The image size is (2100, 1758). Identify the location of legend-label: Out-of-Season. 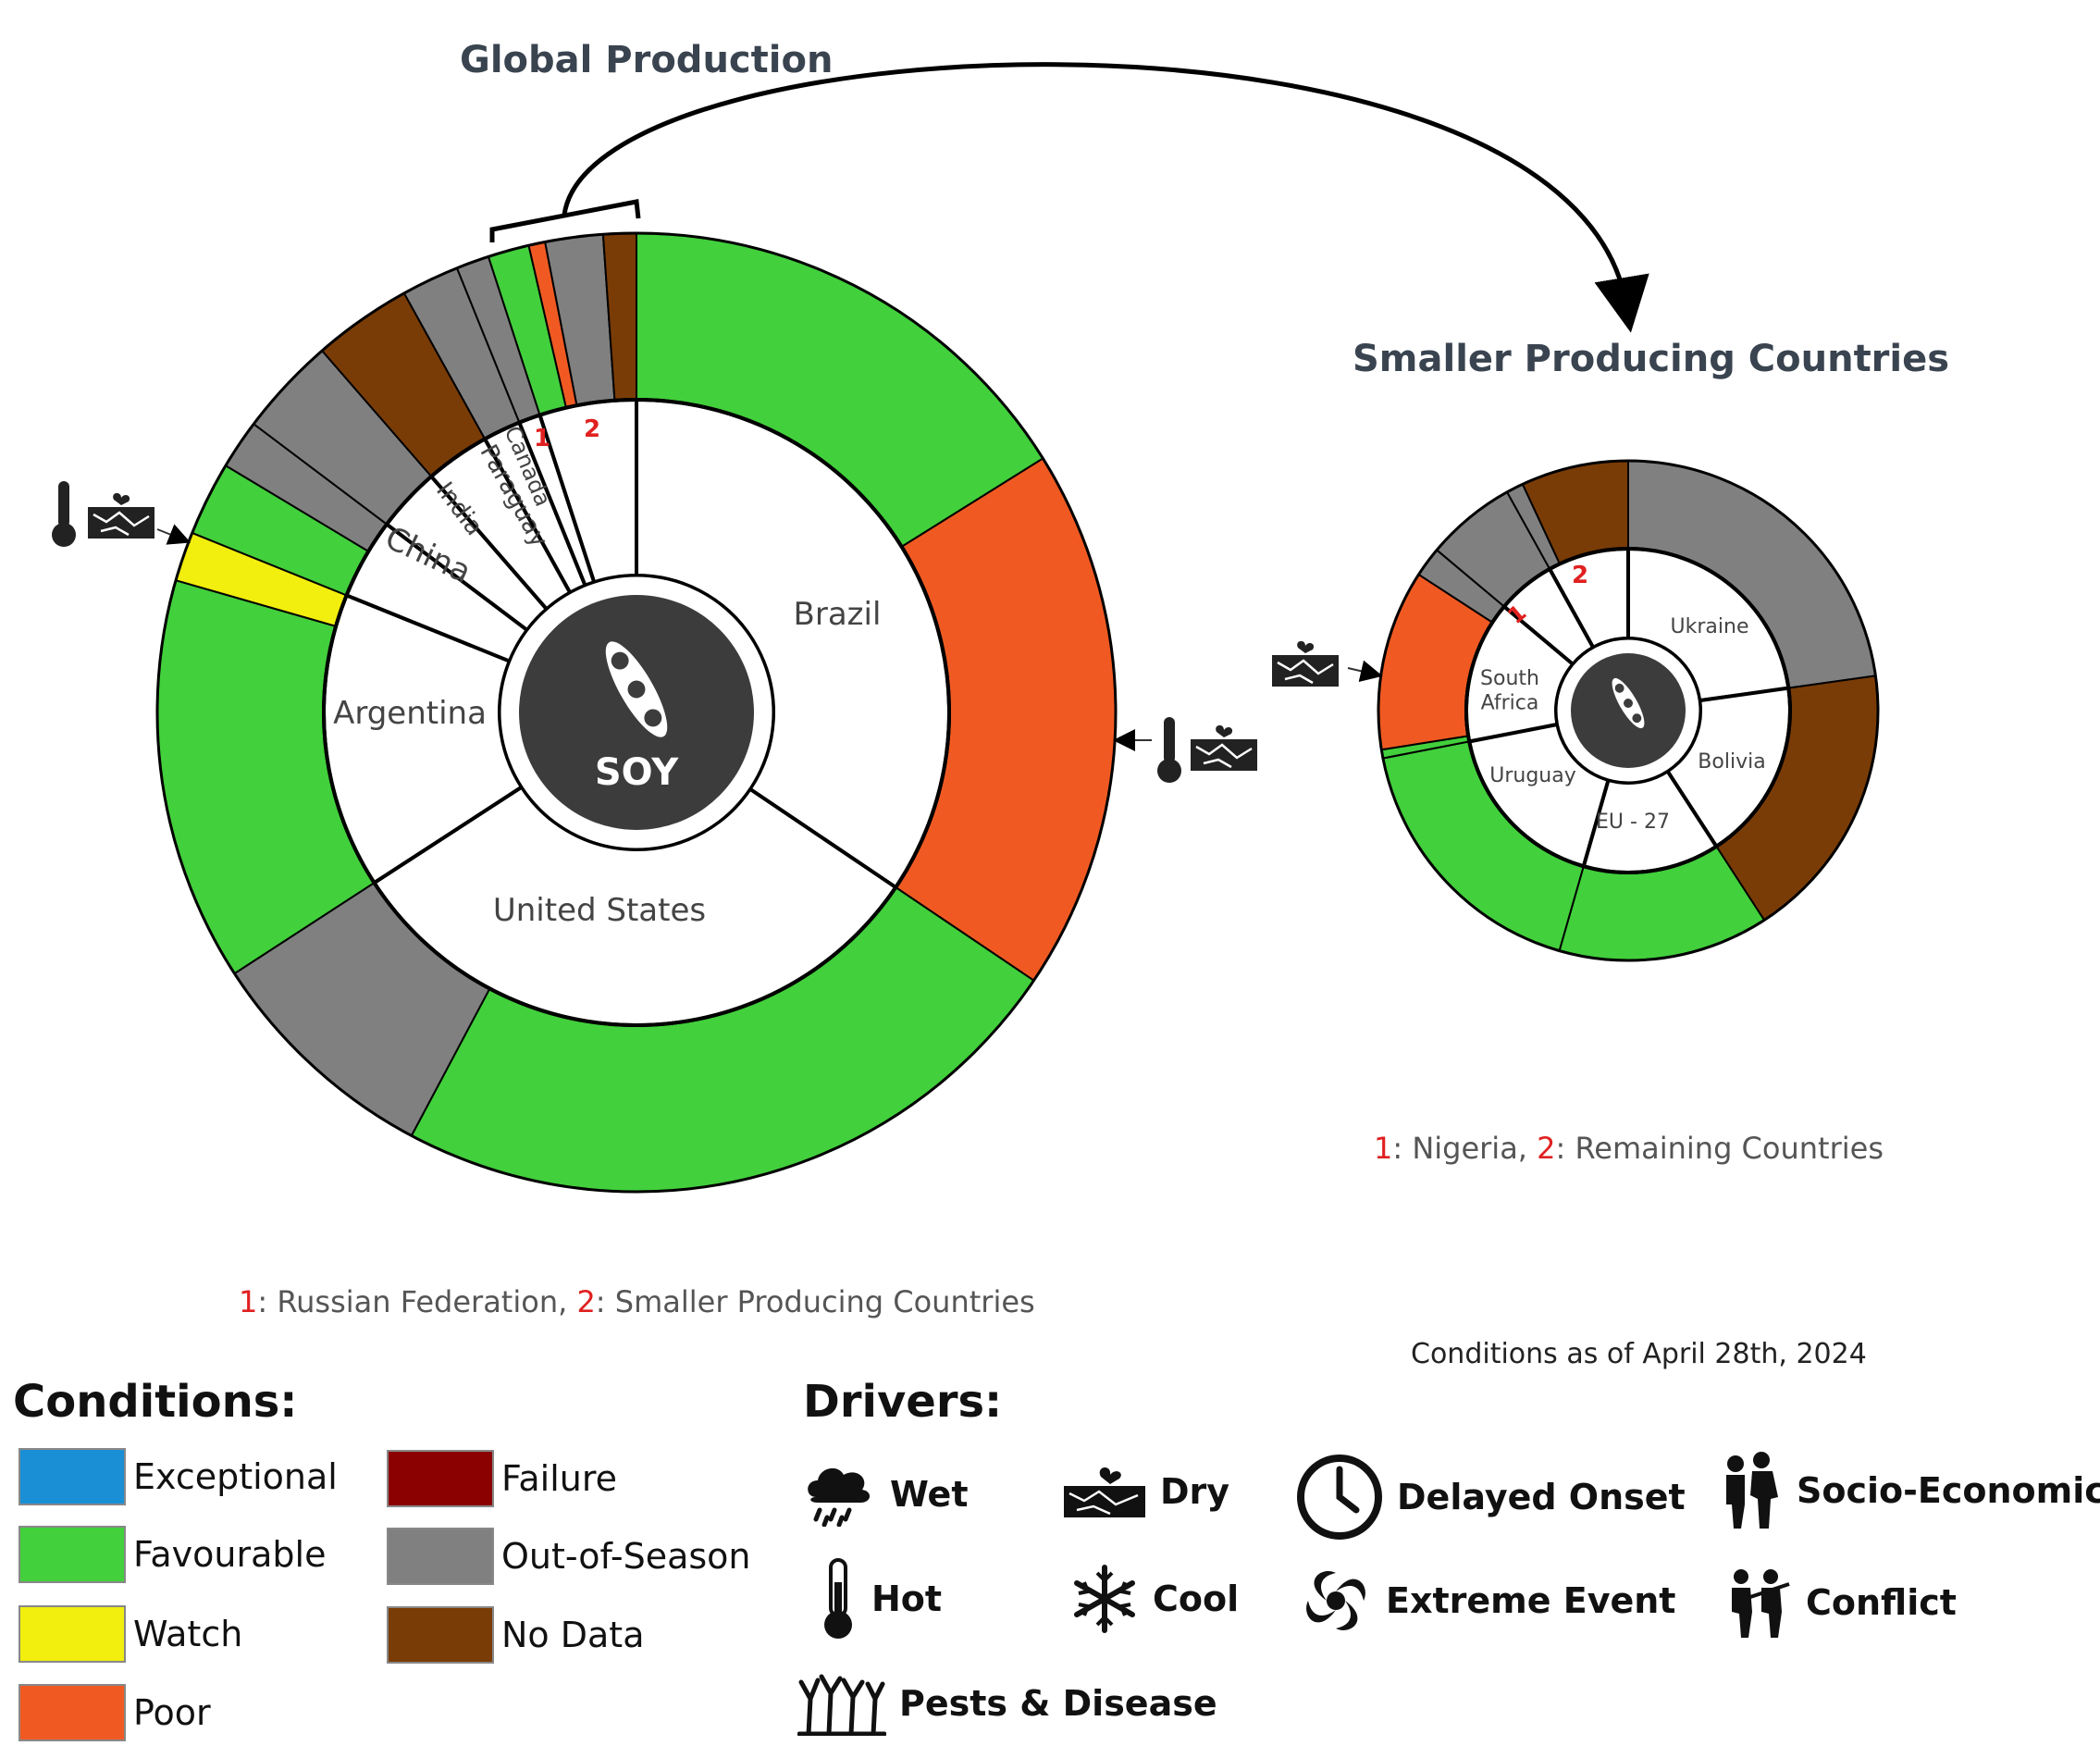
(626, 1556).